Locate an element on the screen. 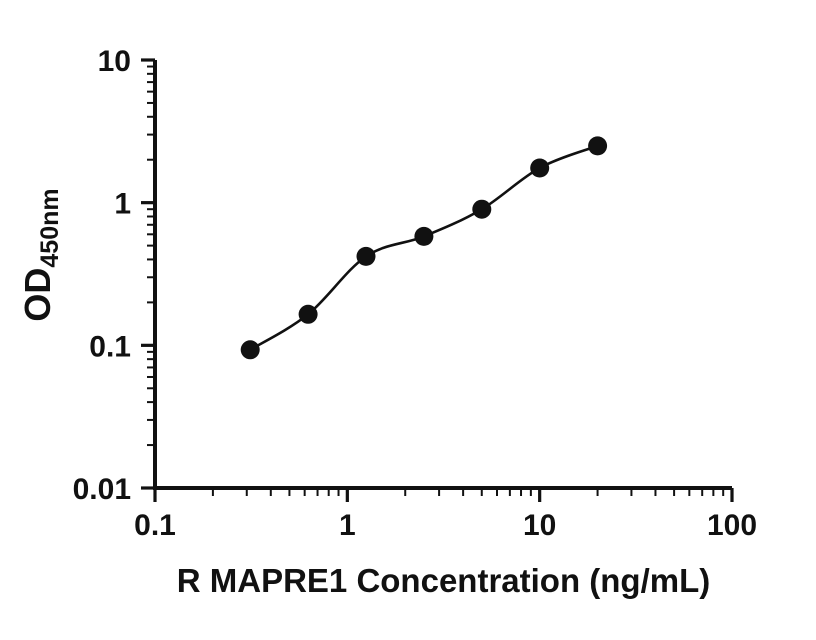 Image resolution: width=816 pixels, height=640 pixels. x-axis-title: R MAPRE1 Concentration (ng/mL) is located at coordinates (444, 580).